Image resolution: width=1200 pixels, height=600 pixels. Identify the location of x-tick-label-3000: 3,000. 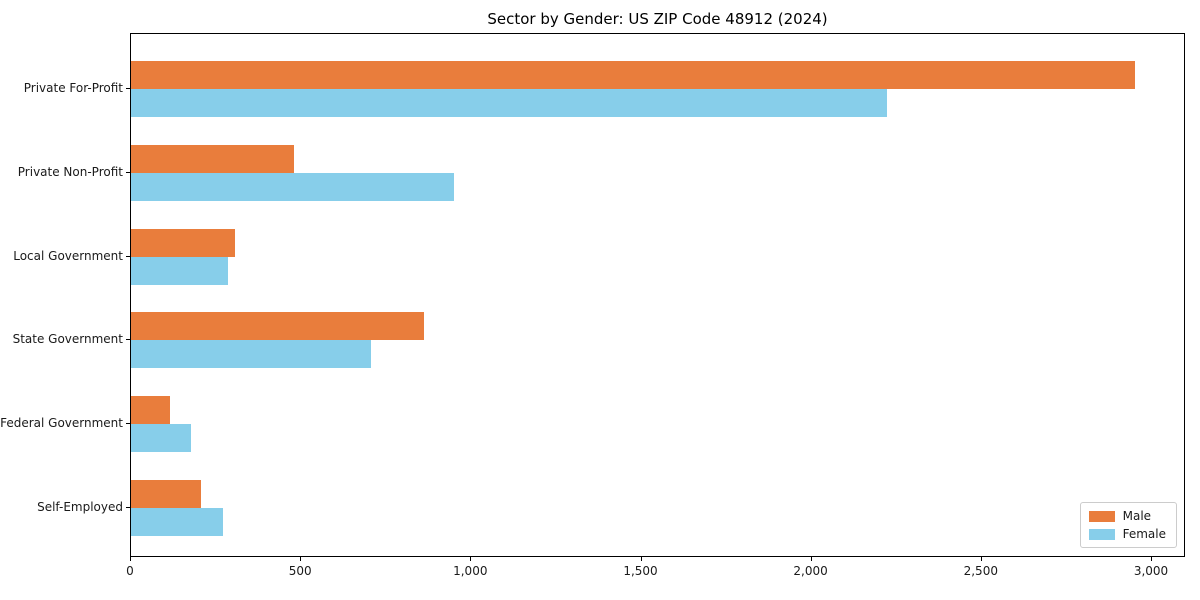
(1151, 571).